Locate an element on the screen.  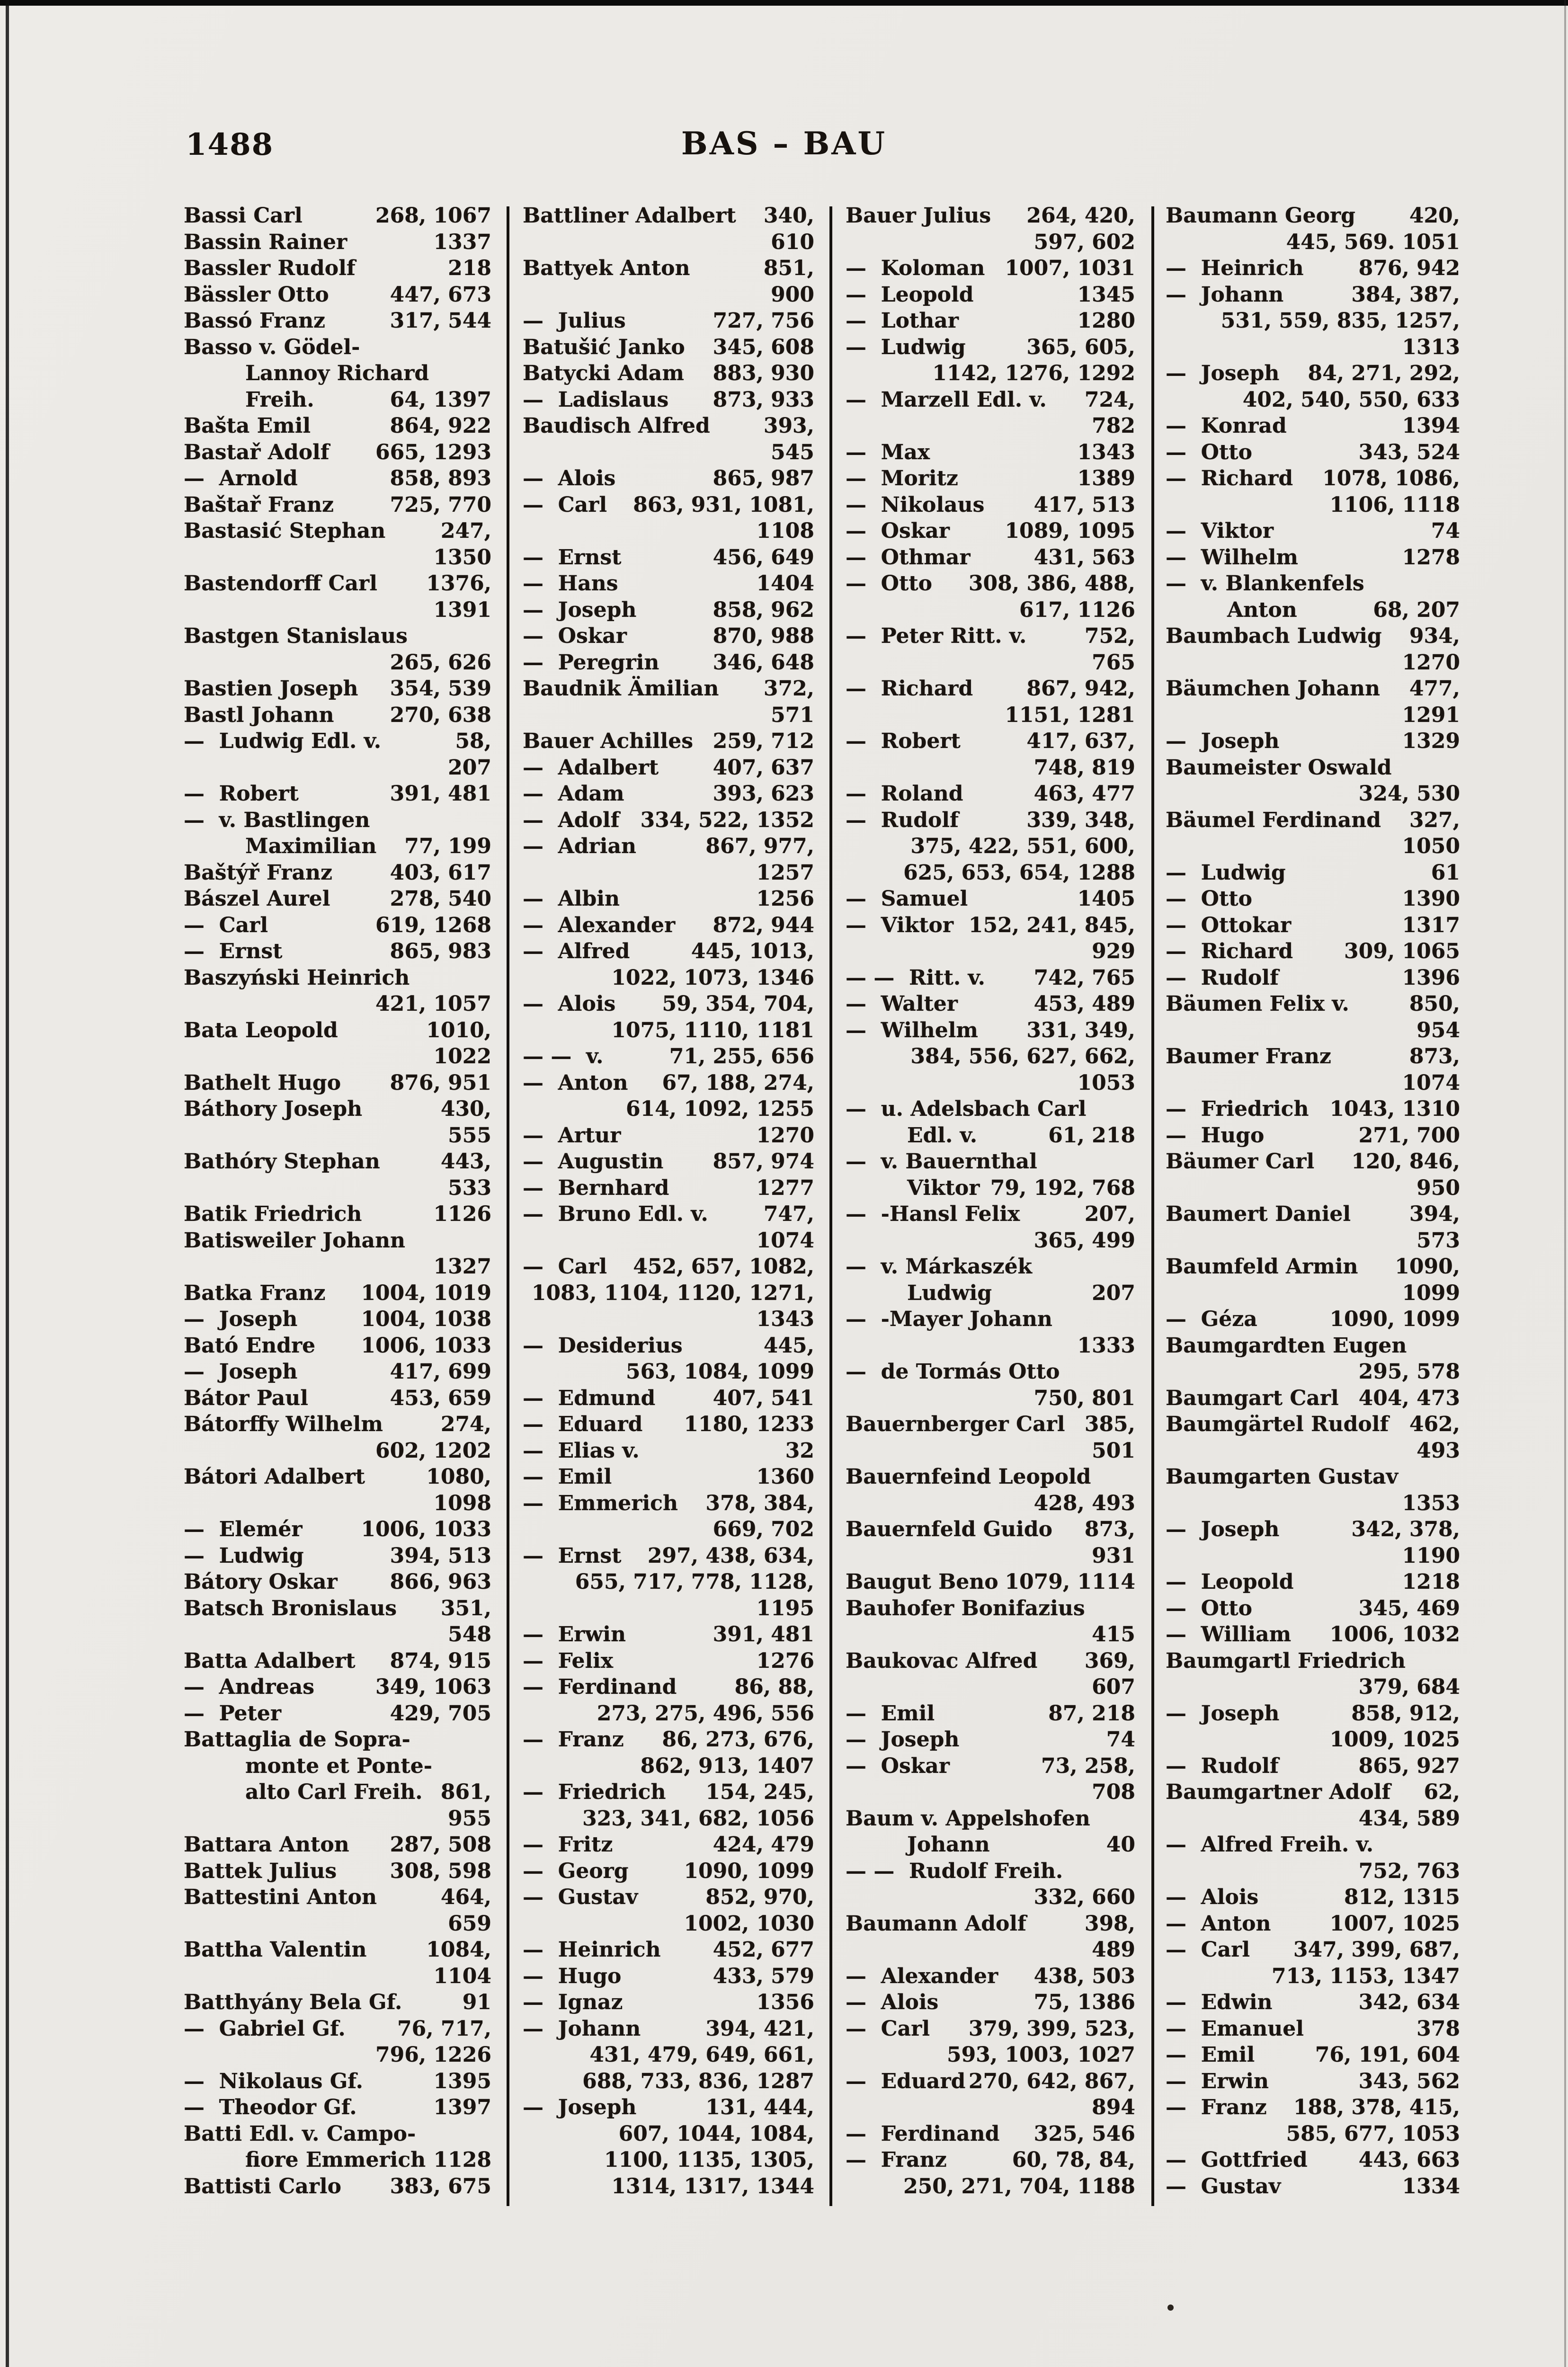
entry-name: — Max is located at coordinates (888, 452).